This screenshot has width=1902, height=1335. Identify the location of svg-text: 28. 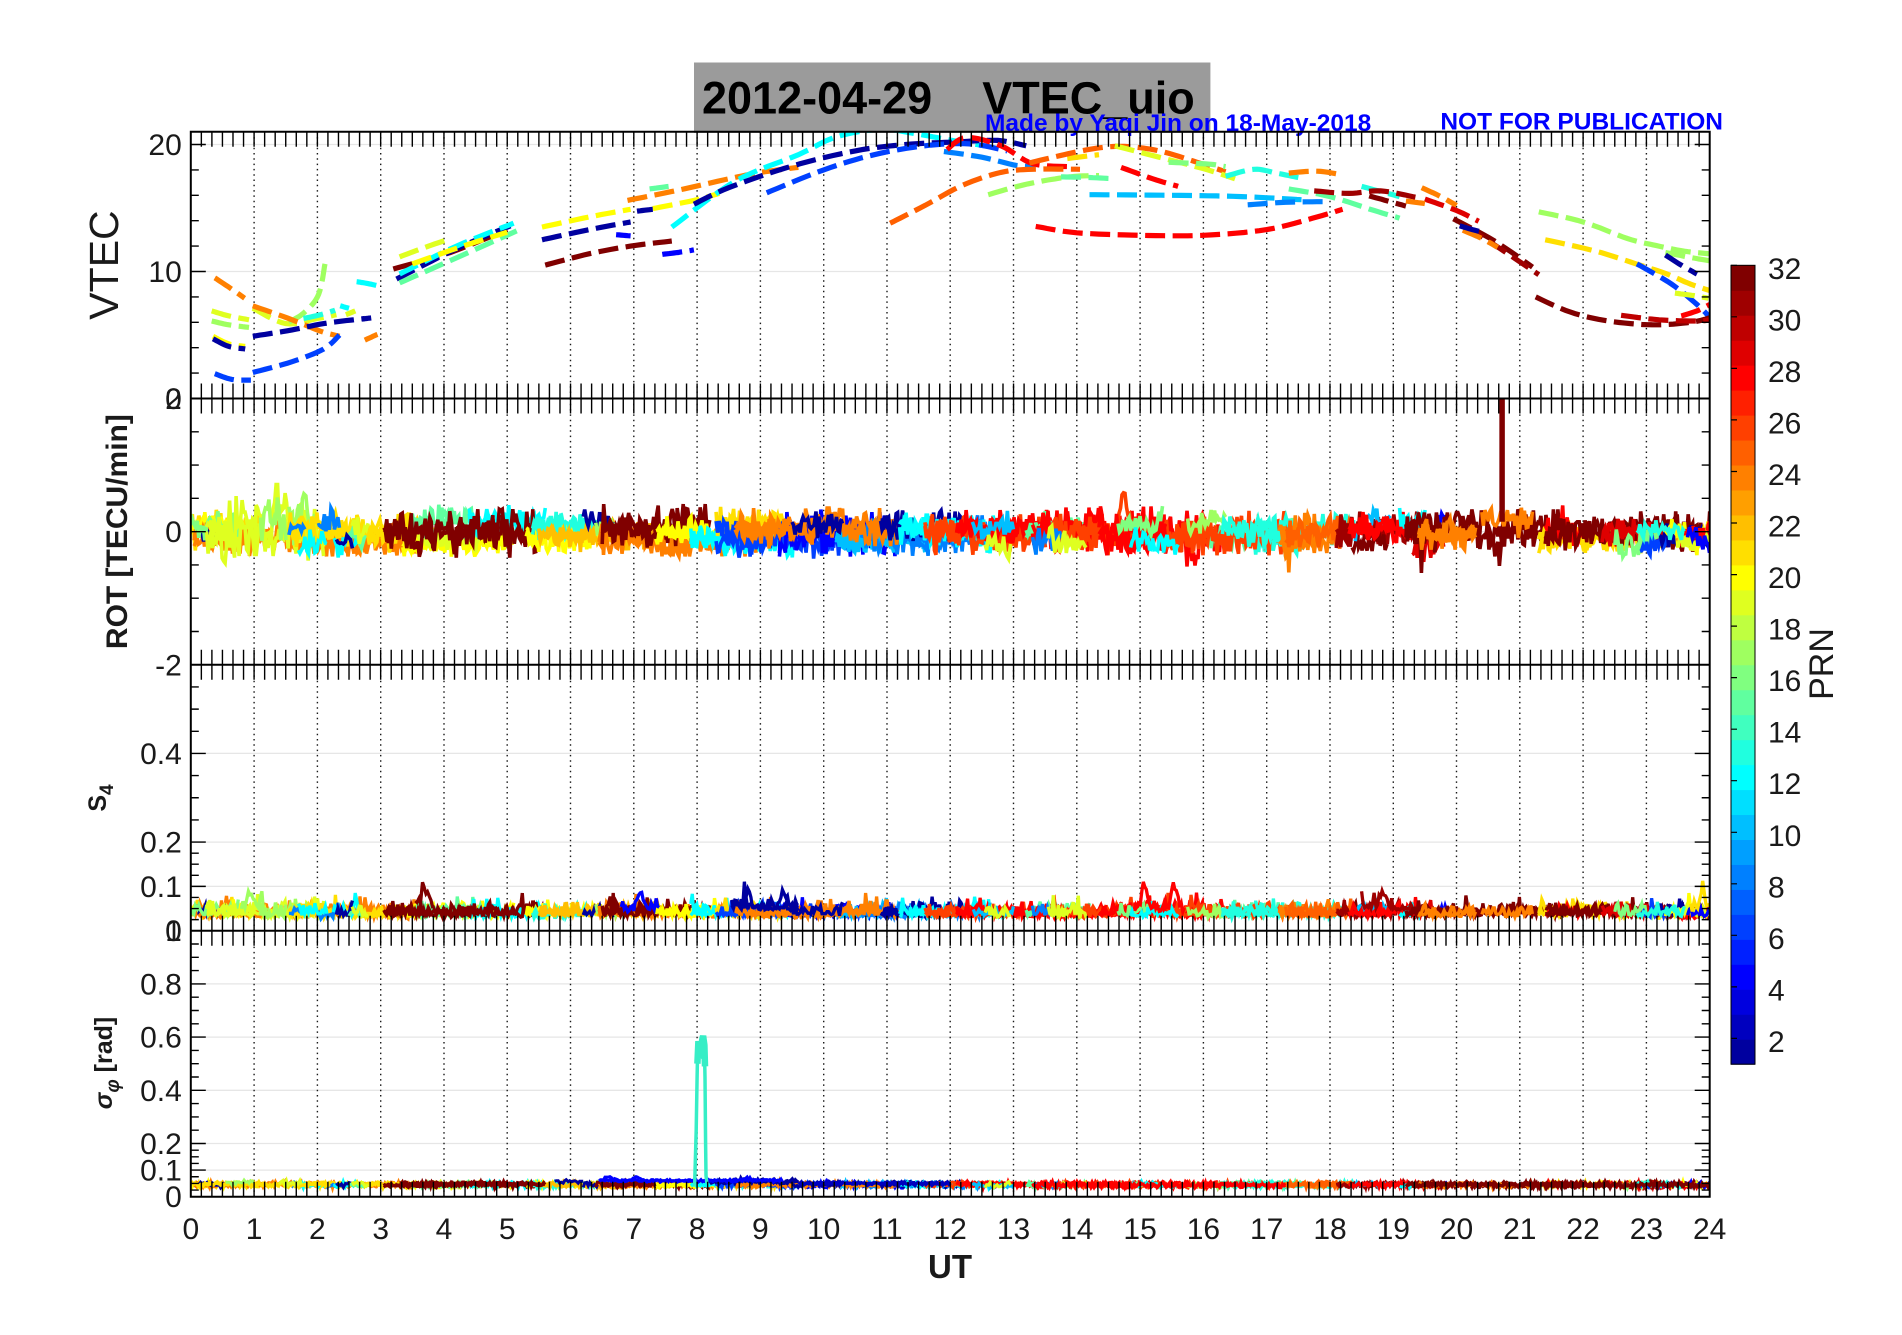
(1784, 372).